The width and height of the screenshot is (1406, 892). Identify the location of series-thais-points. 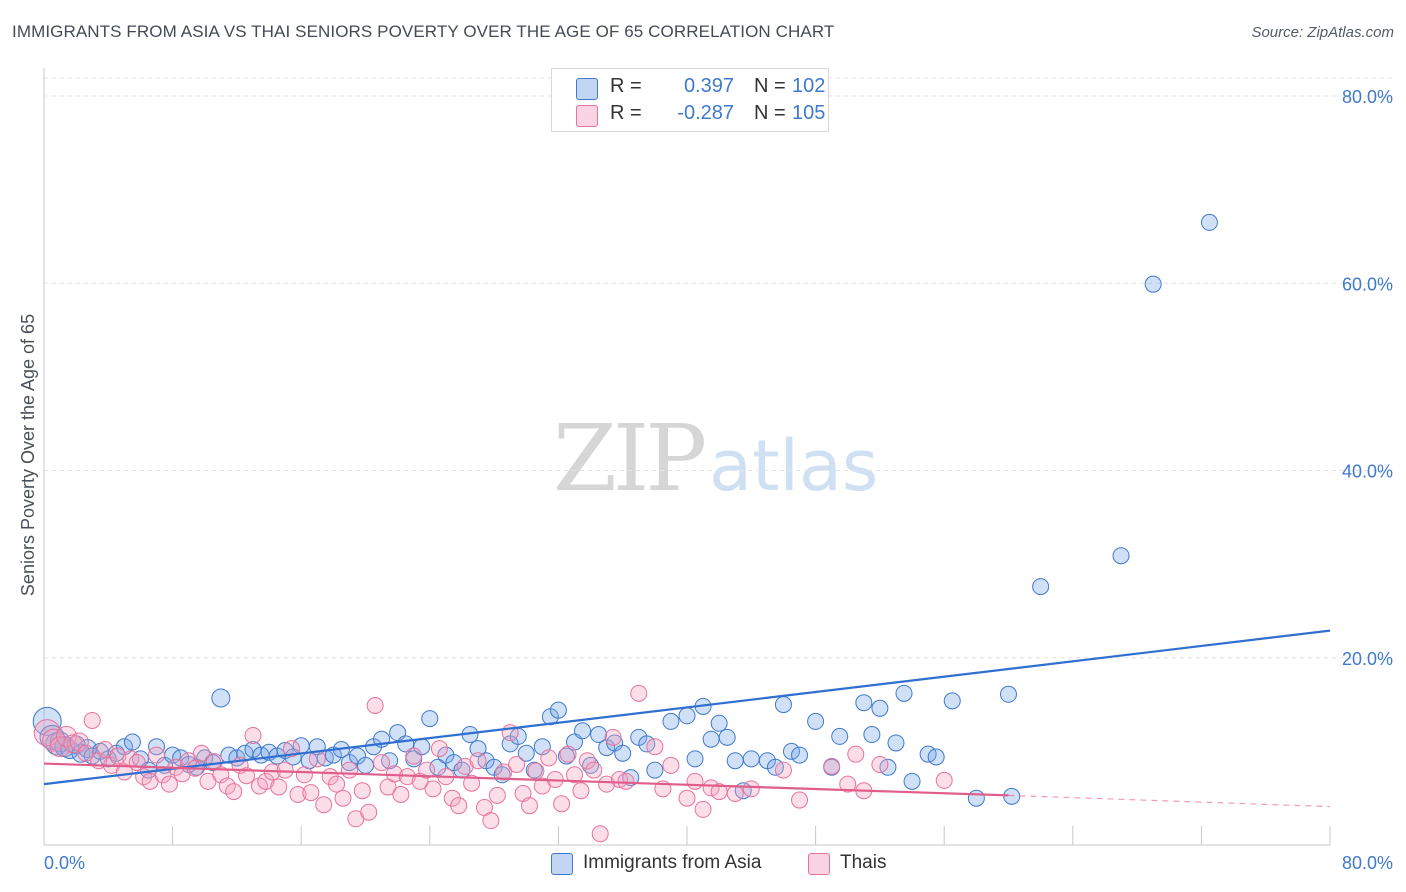
(493, 763).